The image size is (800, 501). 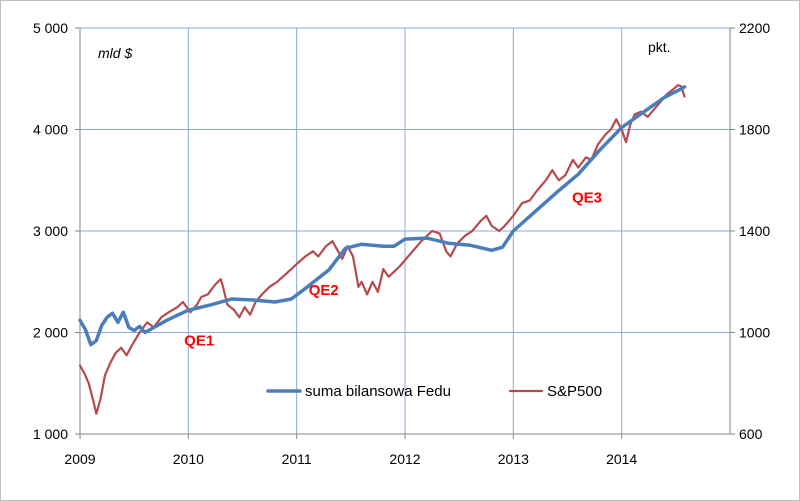 What do you see at coordinates (754, 130) in the screenshot?
I see `right-y-tick-label: 1800` at bounding box center [754, 130].